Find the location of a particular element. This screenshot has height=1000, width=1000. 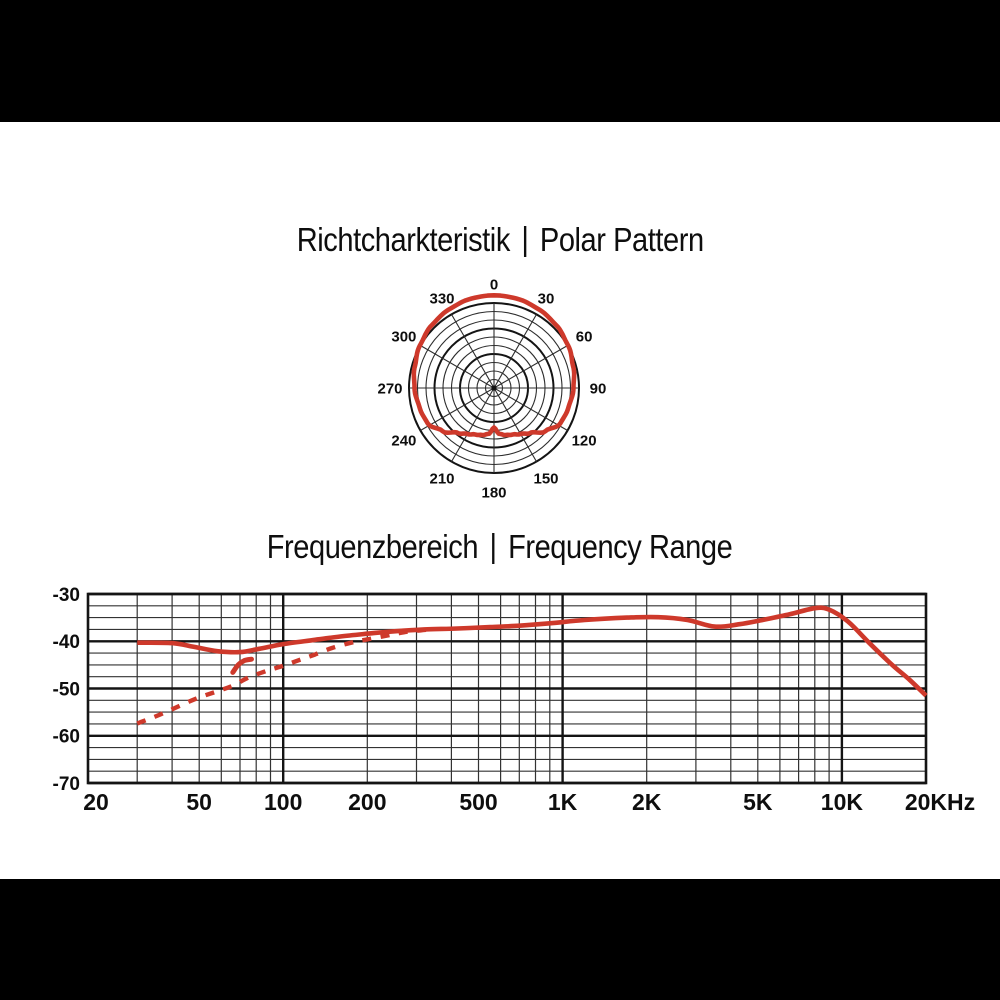

frequency-section-title: Frequenzbereich | Frequency Range is located at coordinates (500, 546).